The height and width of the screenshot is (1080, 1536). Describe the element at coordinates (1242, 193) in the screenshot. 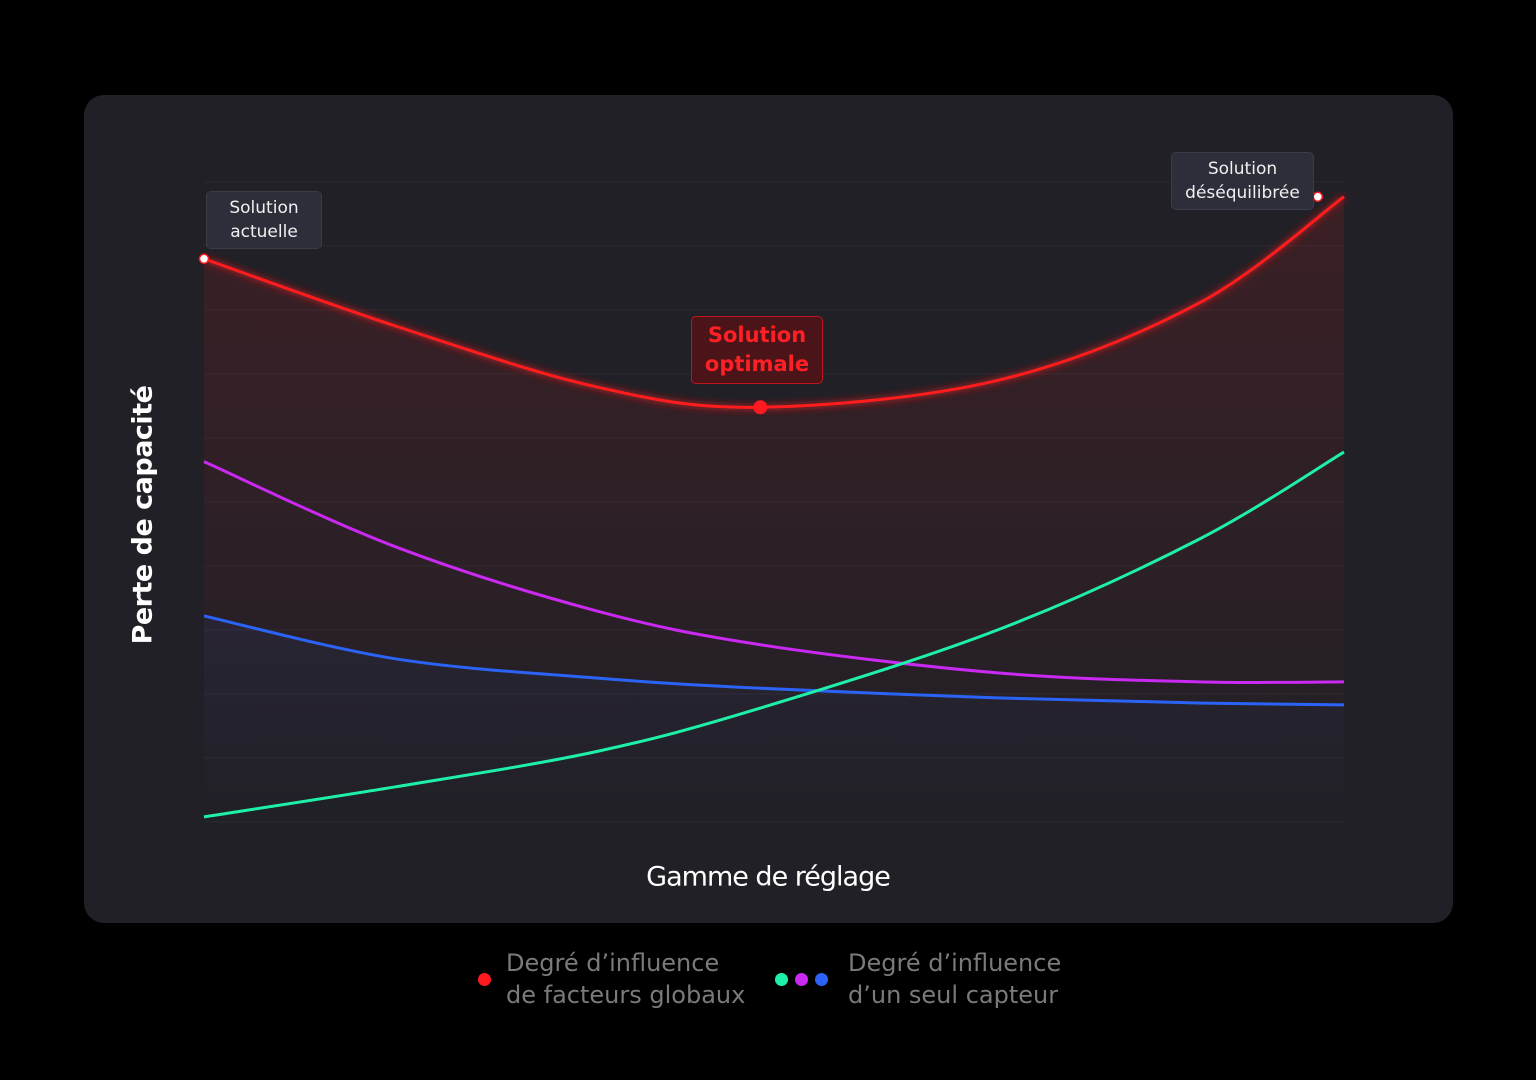

I see `annotation-line: déséquilibrée` at that location.